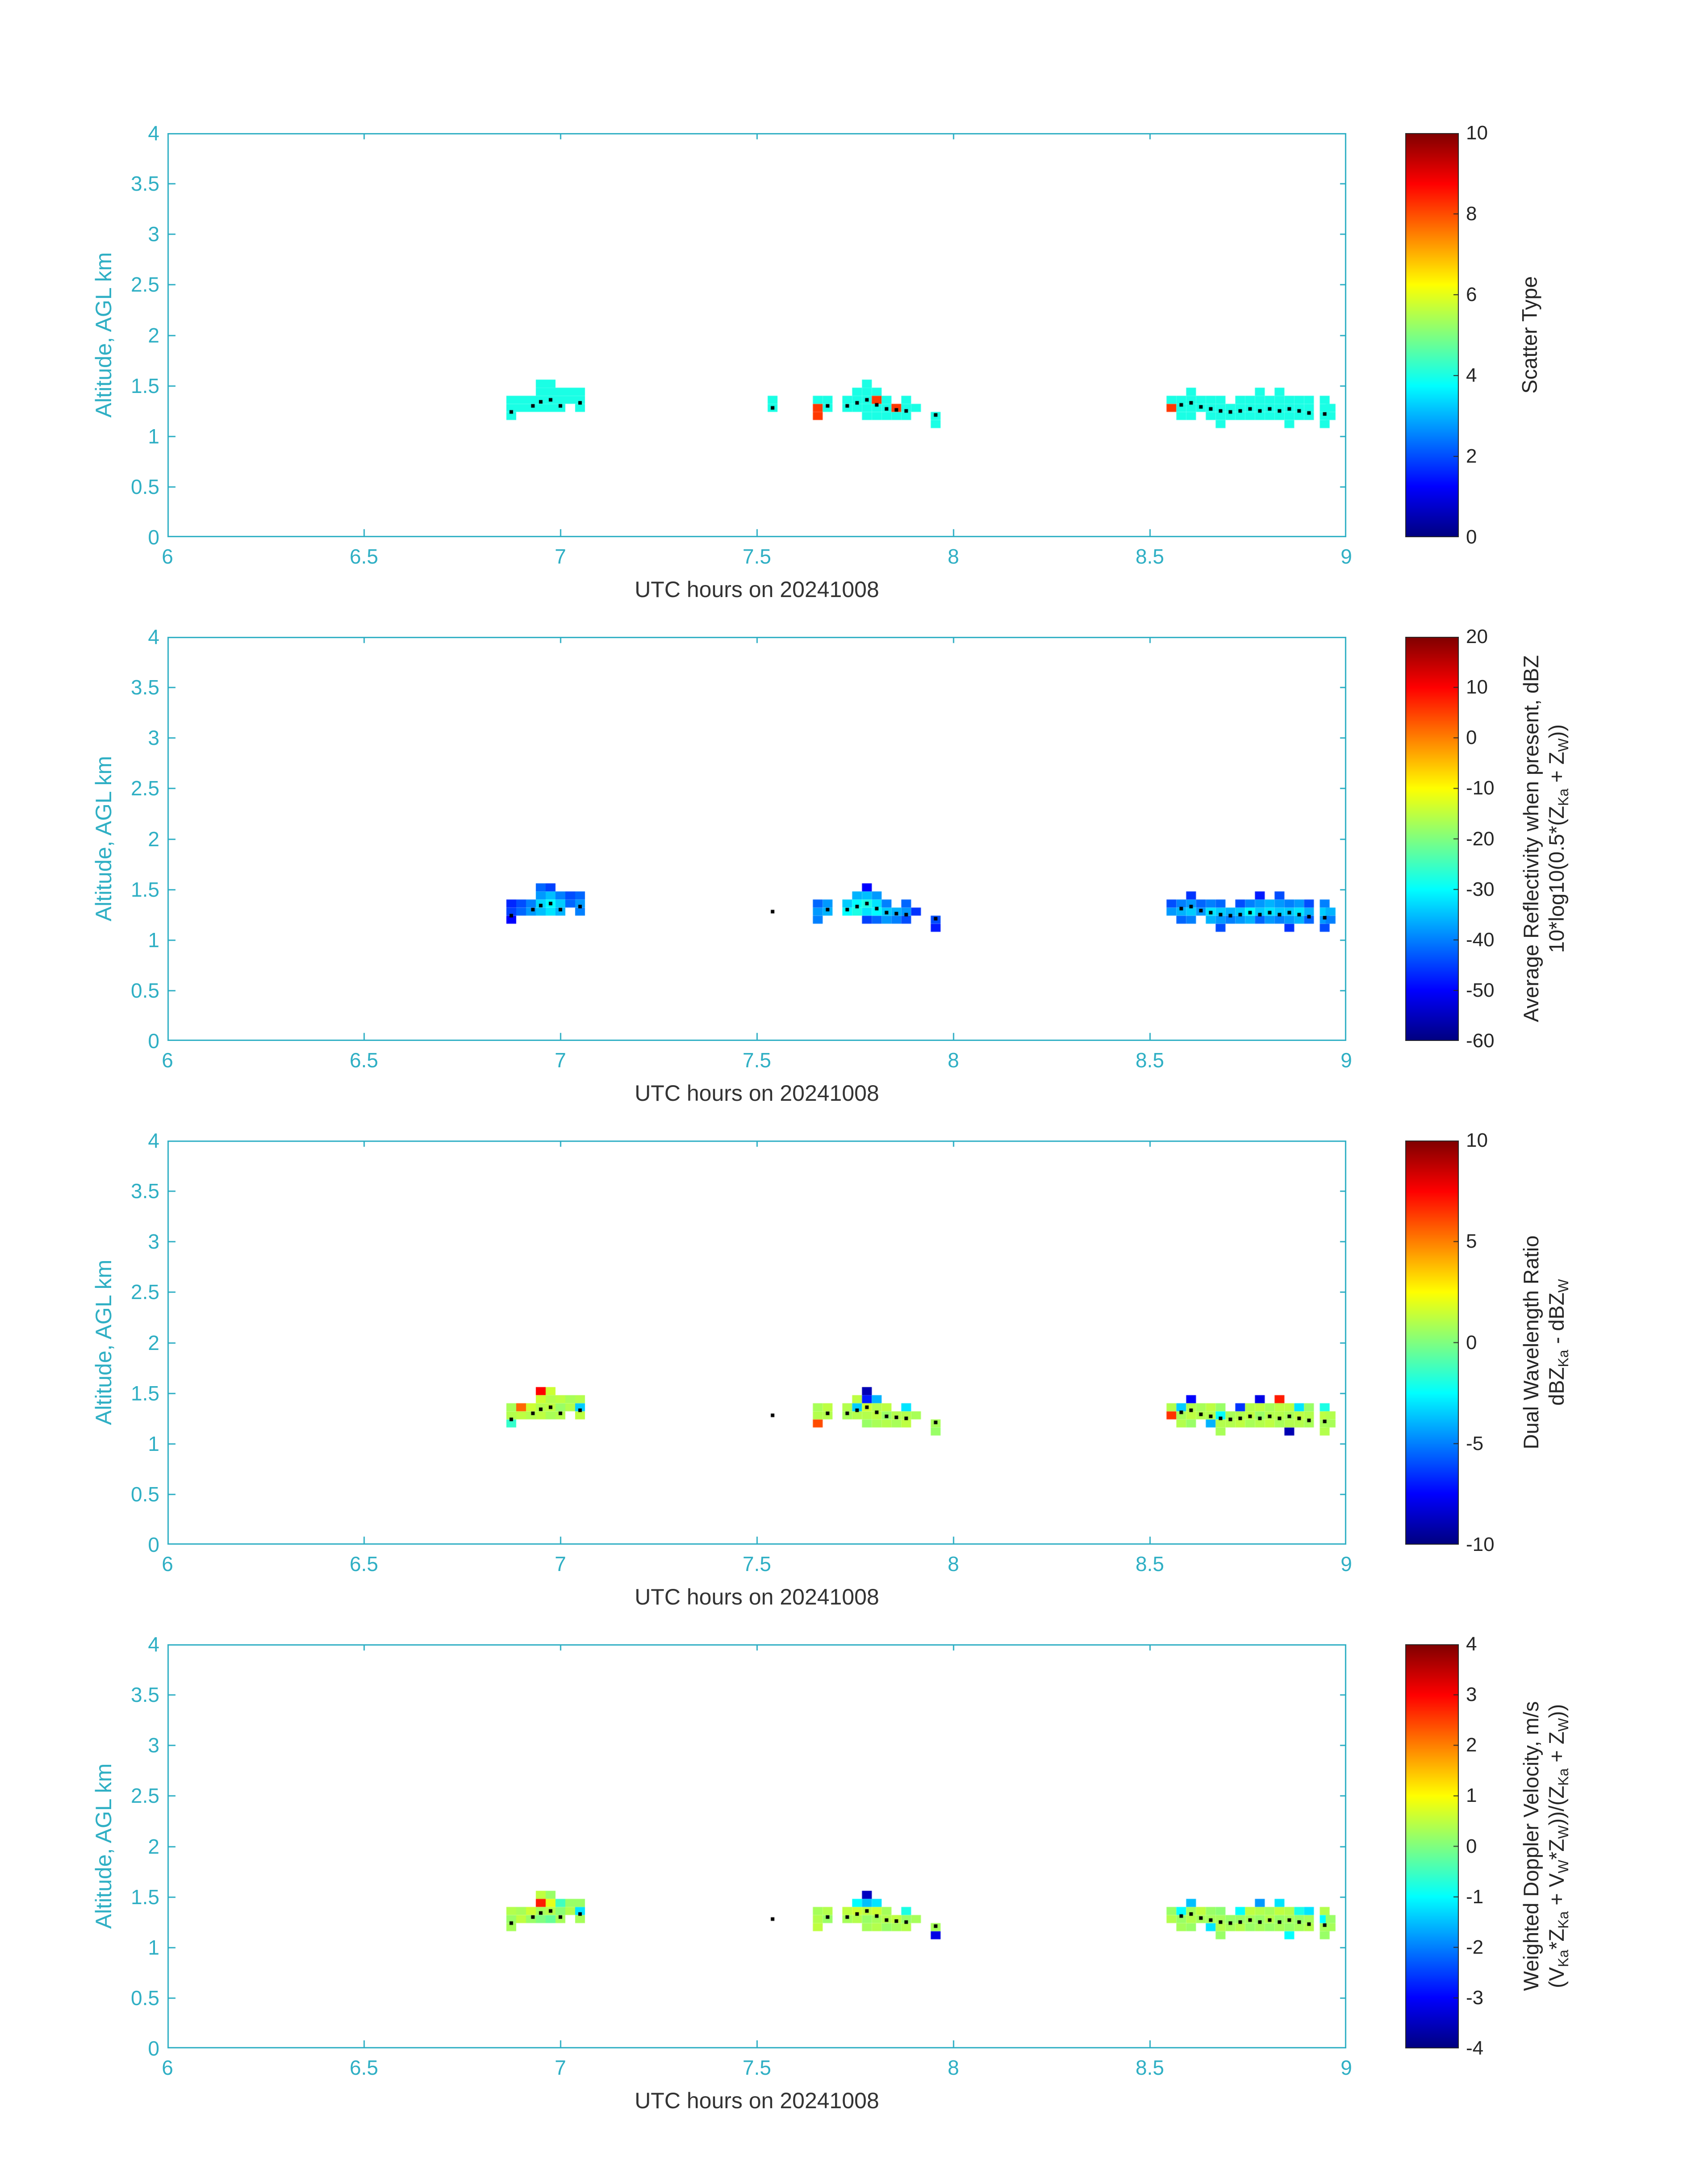 This screenshot has width=1708, height=2177. Describe the element at coordinates (1558, 1342) in the screenshot. I see `colorbar-label-line: dBZKa - dBZW` at that location.